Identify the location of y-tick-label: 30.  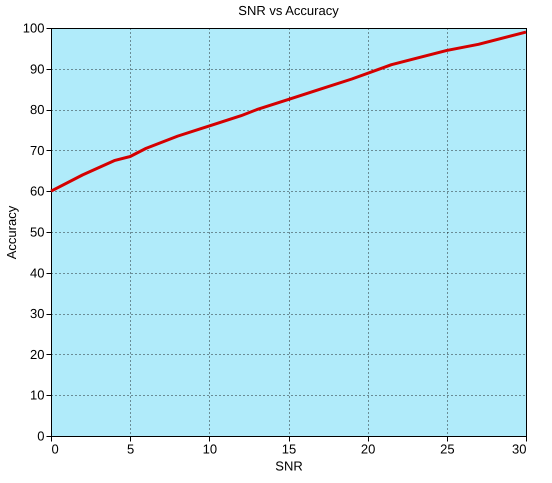
(37, 314).